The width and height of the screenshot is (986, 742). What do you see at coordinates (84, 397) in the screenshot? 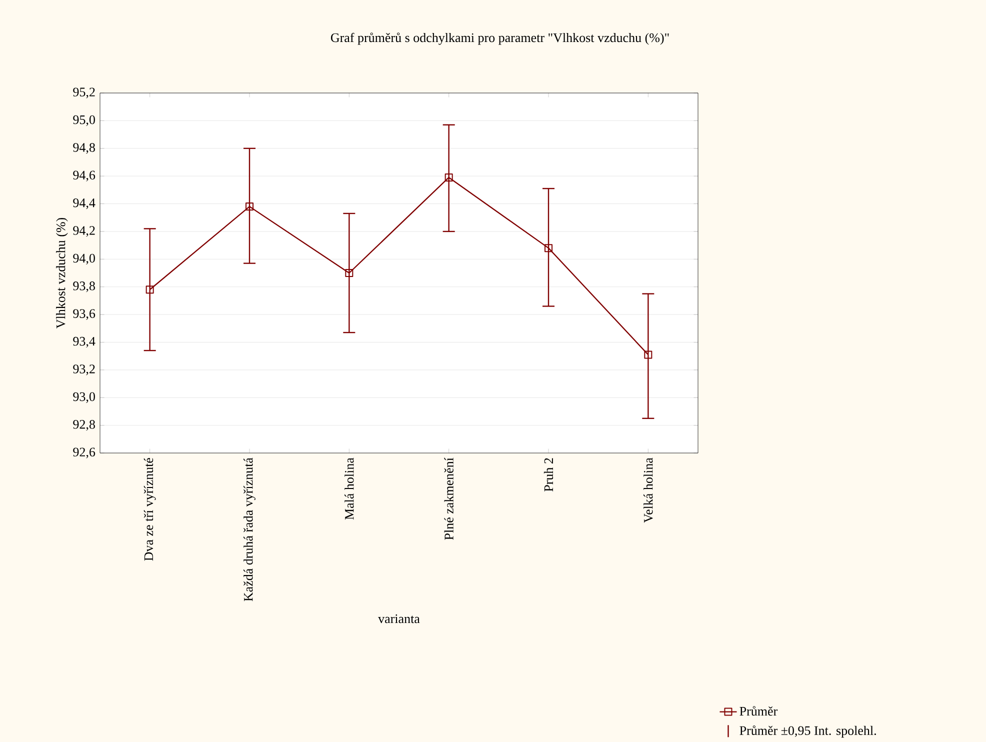
I see `y-tick-label: 93,0` at bounding box center [84, 397].